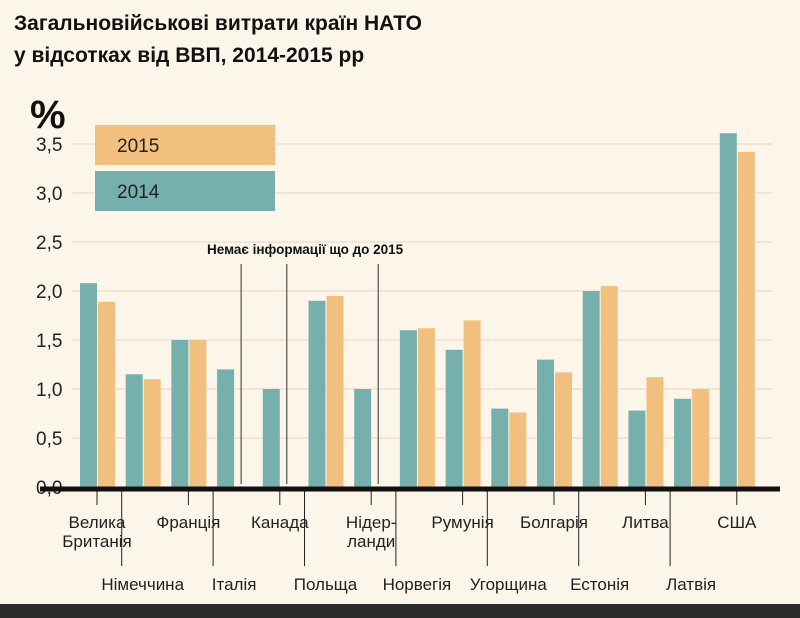  Describe the element at coordinates (49, 390) in the screenshot. I see `y-tick-label: 1,0` at that location.